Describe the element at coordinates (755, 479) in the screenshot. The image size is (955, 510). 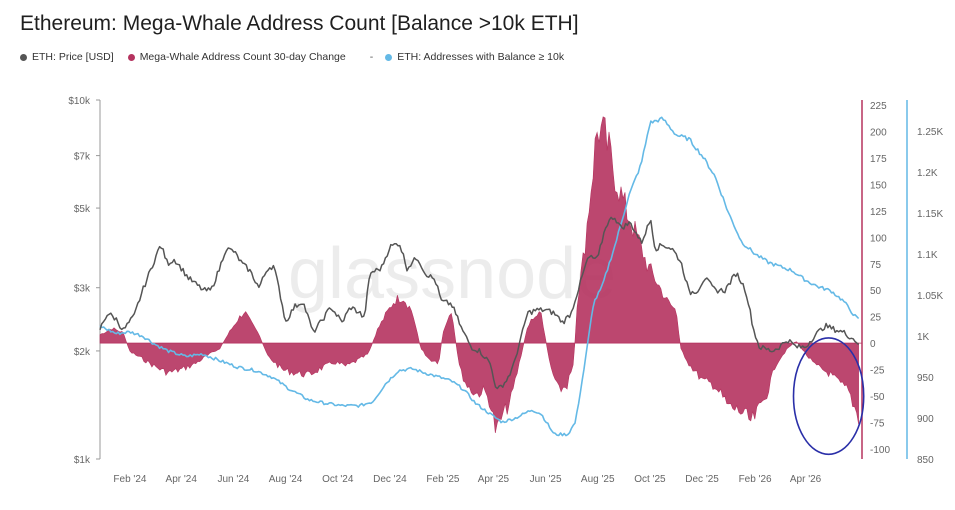
I see `x-tick-label: Feb '26` at that location.